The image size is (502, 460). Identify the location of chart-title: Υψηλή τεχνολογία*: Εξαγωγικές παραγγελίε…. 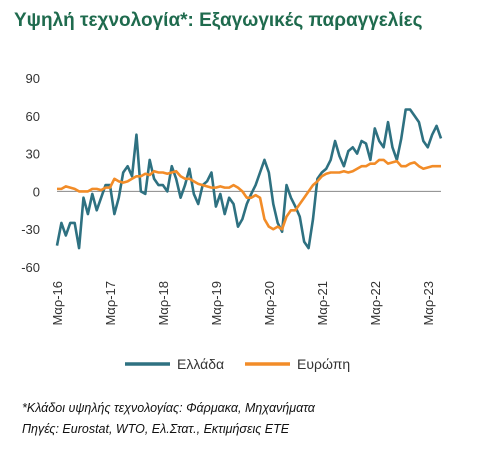
(218, 20).